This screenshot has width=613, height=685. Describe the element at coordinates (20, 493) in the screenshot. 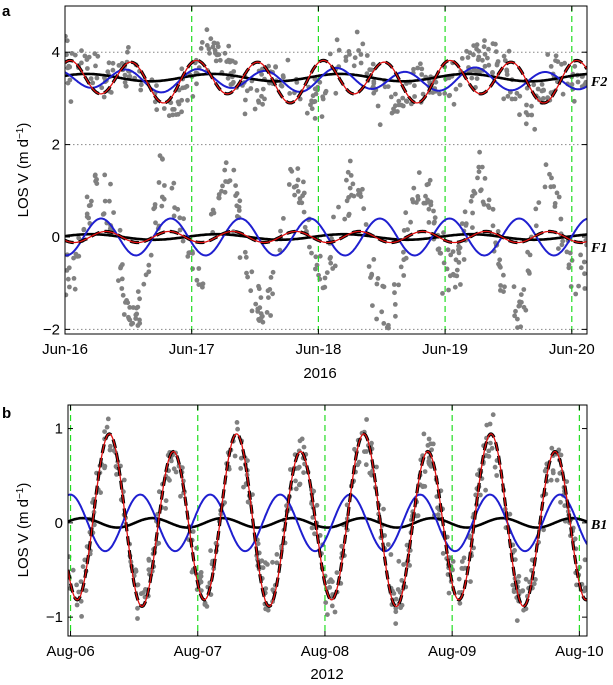

I see `panel-b-ylabel-sup: −1` at that location.